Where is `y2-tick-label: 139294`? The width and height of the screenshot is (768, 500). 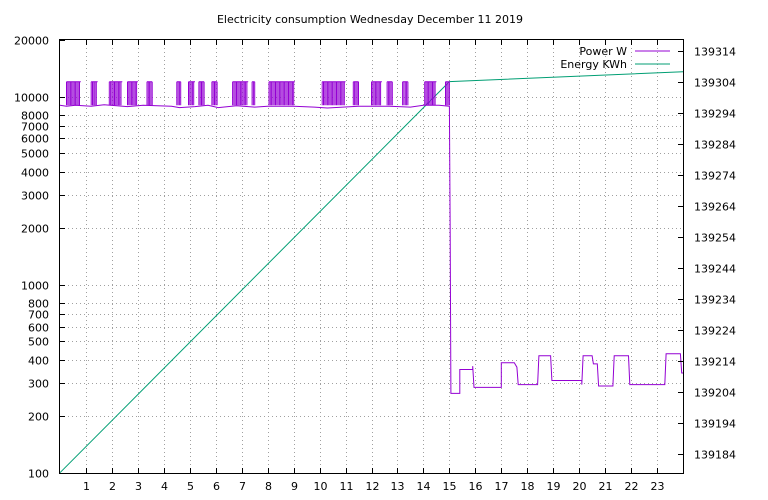 y2-tick-label: 139294 is located at coordinates (715, 114).